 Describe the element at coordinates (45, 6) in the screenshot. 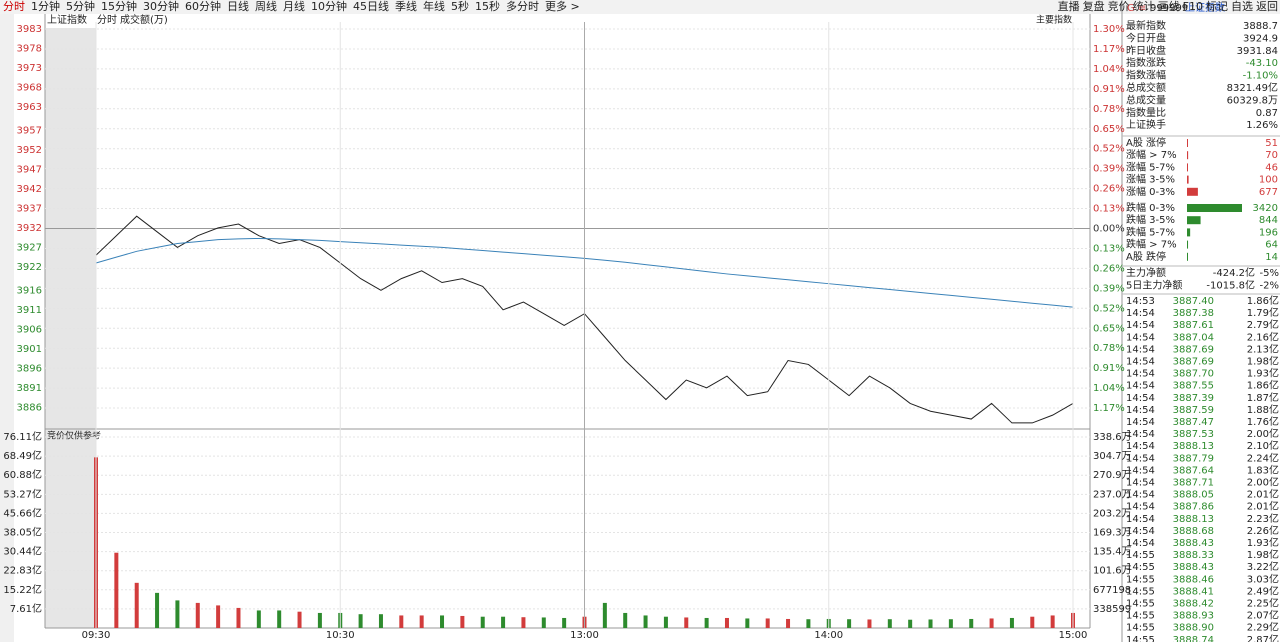

I see `toolbar-item: 1分钟` at that location.